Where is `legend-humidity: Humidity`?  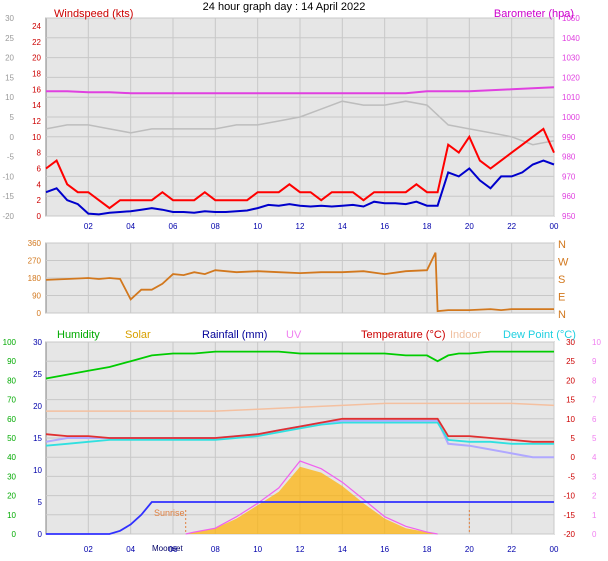
legend-humidity: Humidity is located at coordinates (78, 335).